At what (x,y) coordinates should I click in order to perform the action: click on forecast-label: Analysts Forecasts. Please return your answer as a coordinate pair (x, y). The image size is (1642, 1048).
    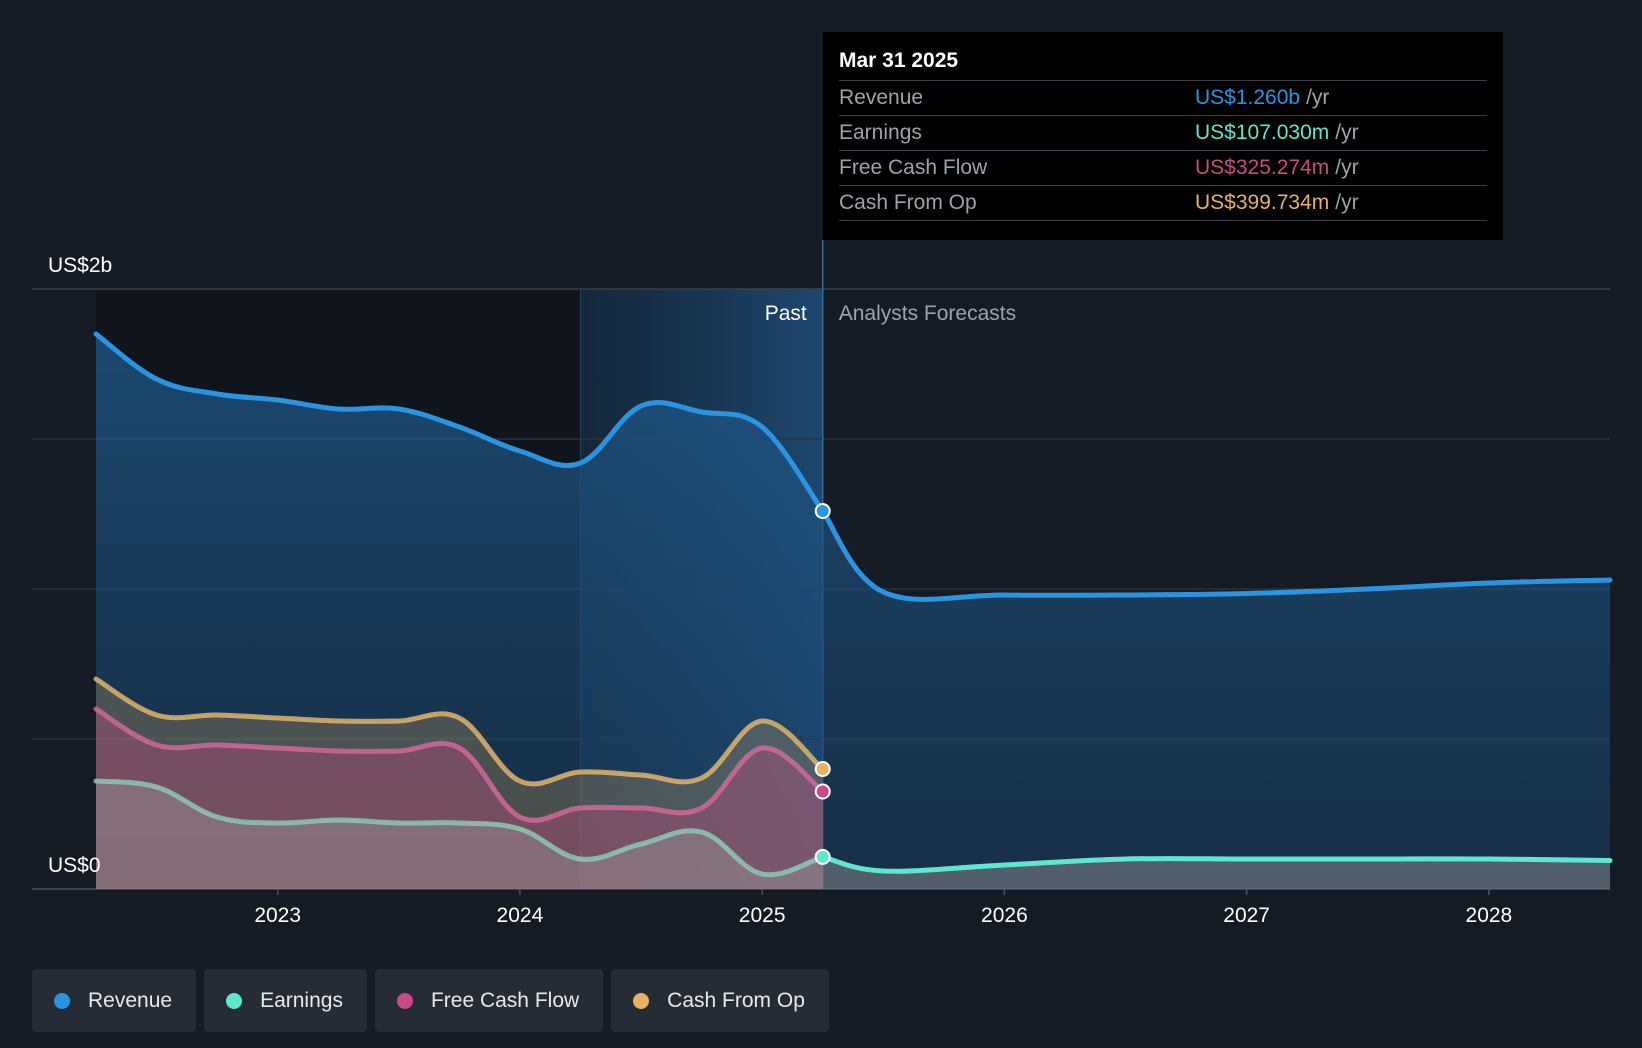
    Looking at the image, I should click on (927, 313).